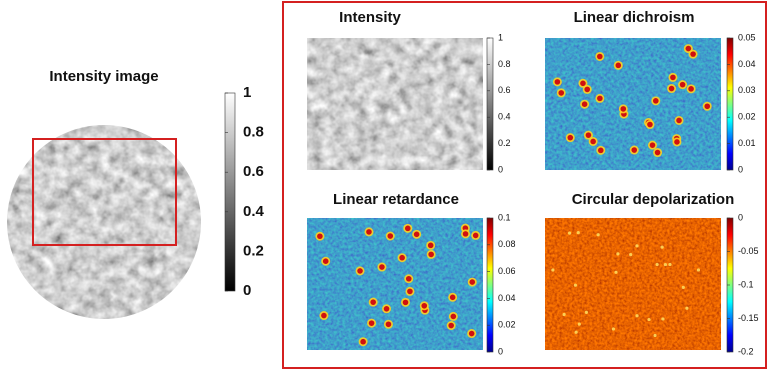  What do you see at coordinates (747, 143) in the screenshot?
I see `colorbar-tick-label: 0.01` at bounding box center [747, 143].